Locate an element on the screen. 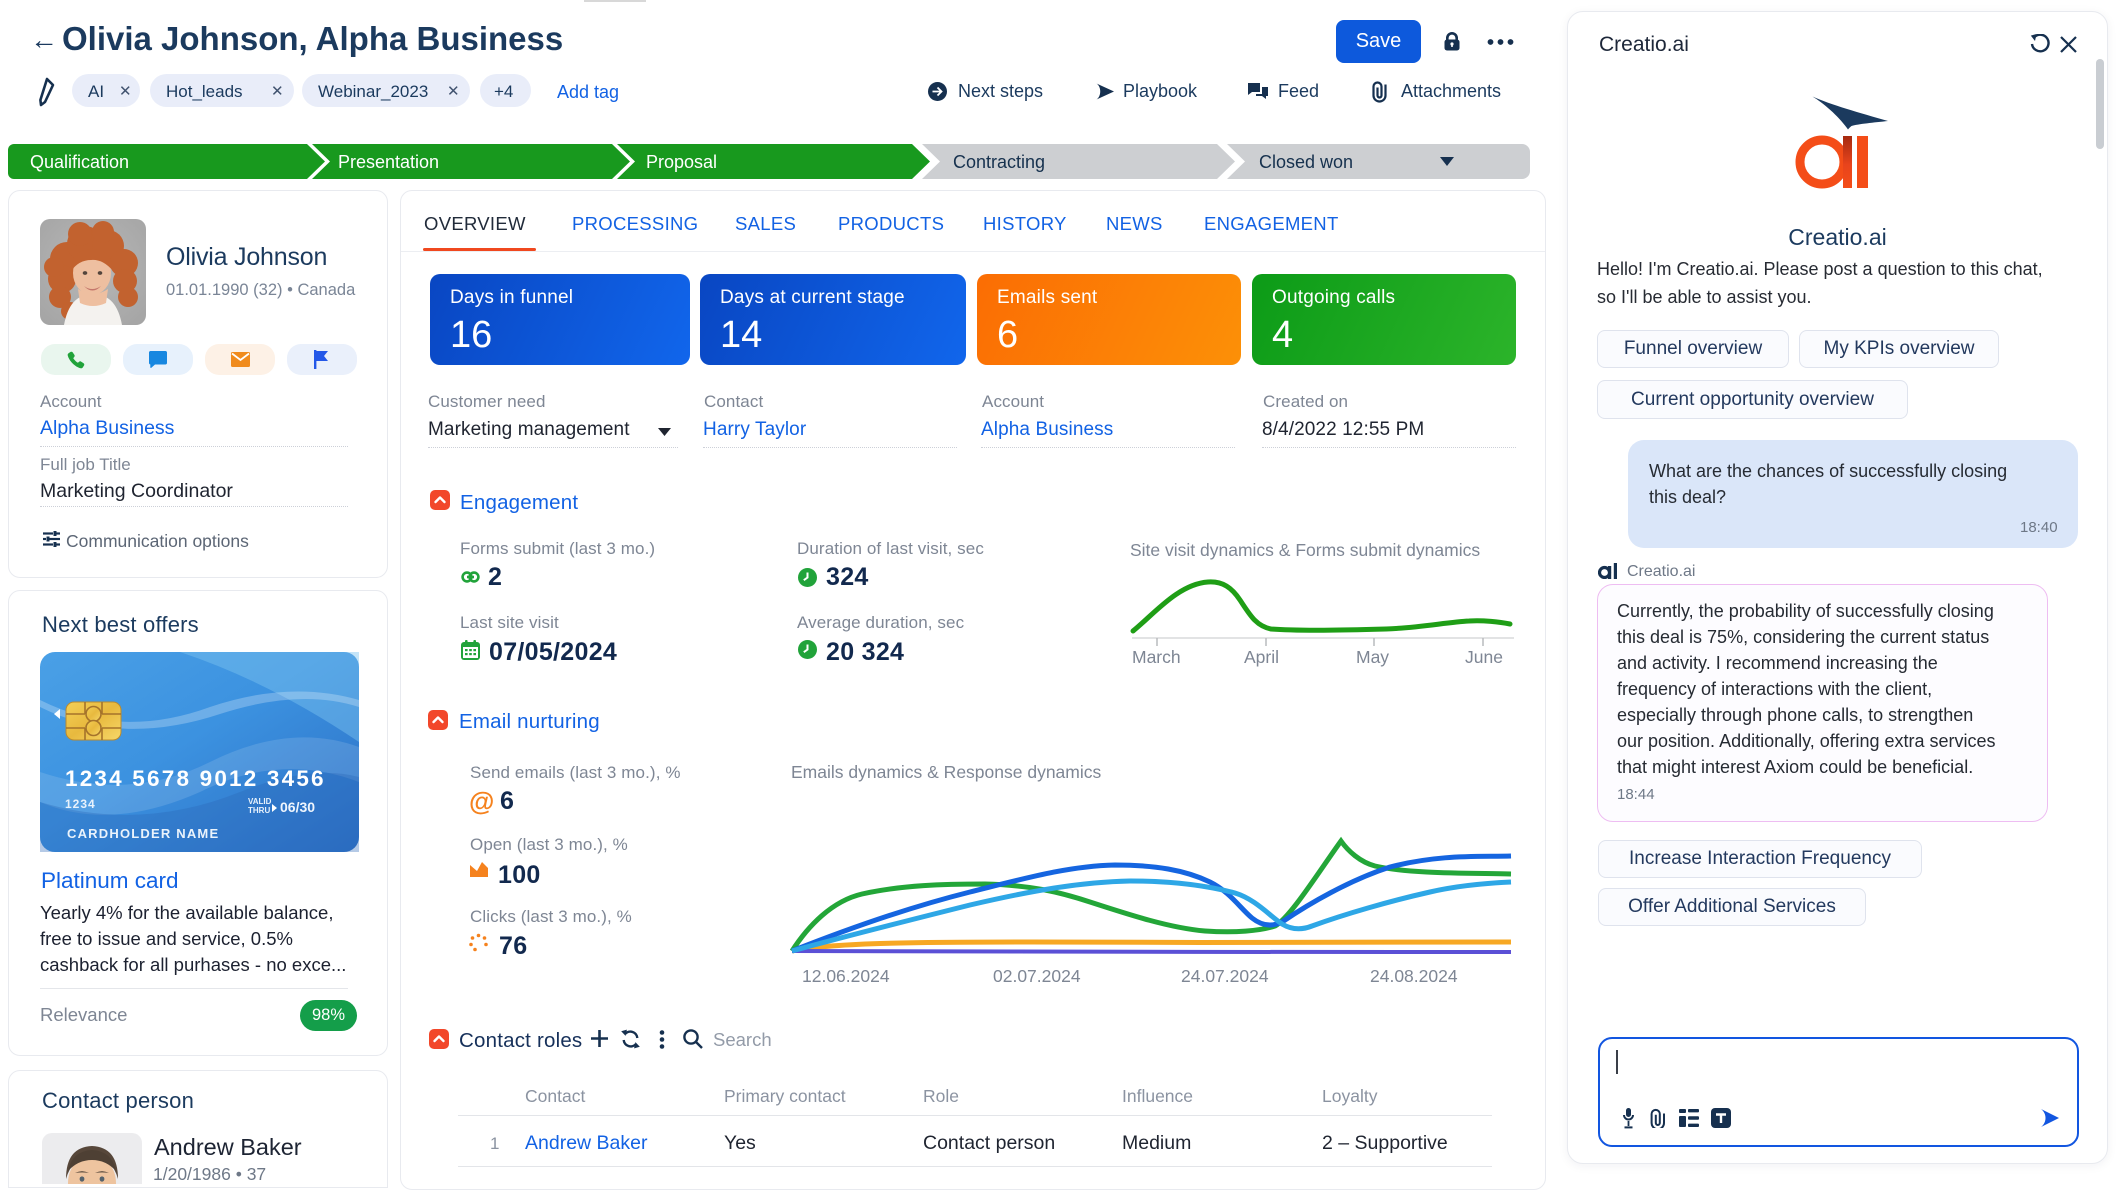 This screenshot has height=1190, width=2120. svg-text: April is located at coordinates (1261, 657).